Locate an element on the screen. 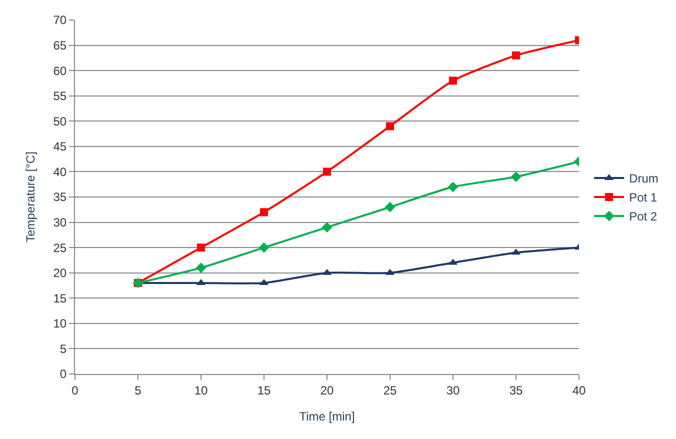 This screenshot has width=676, height=439. legend-label: Pot 2 is located at coordinates (643, 217).